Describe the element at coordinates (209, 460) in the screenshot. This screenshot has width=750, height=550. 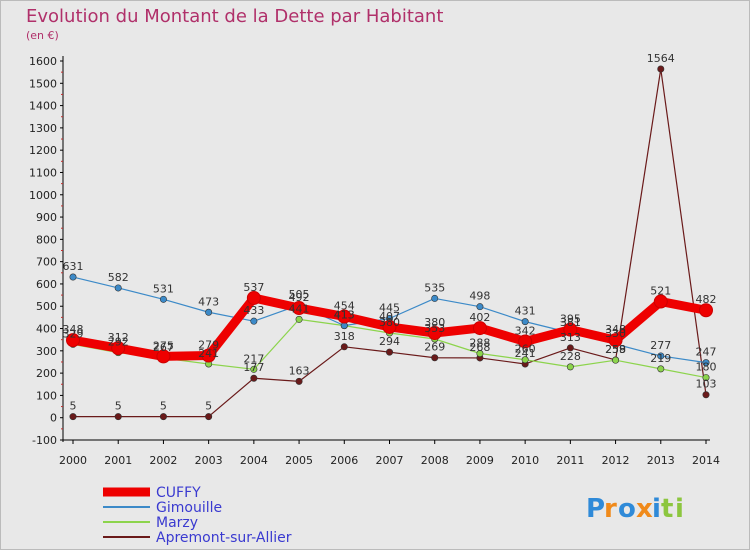
I see `x-tick-label: 2003` at that location.